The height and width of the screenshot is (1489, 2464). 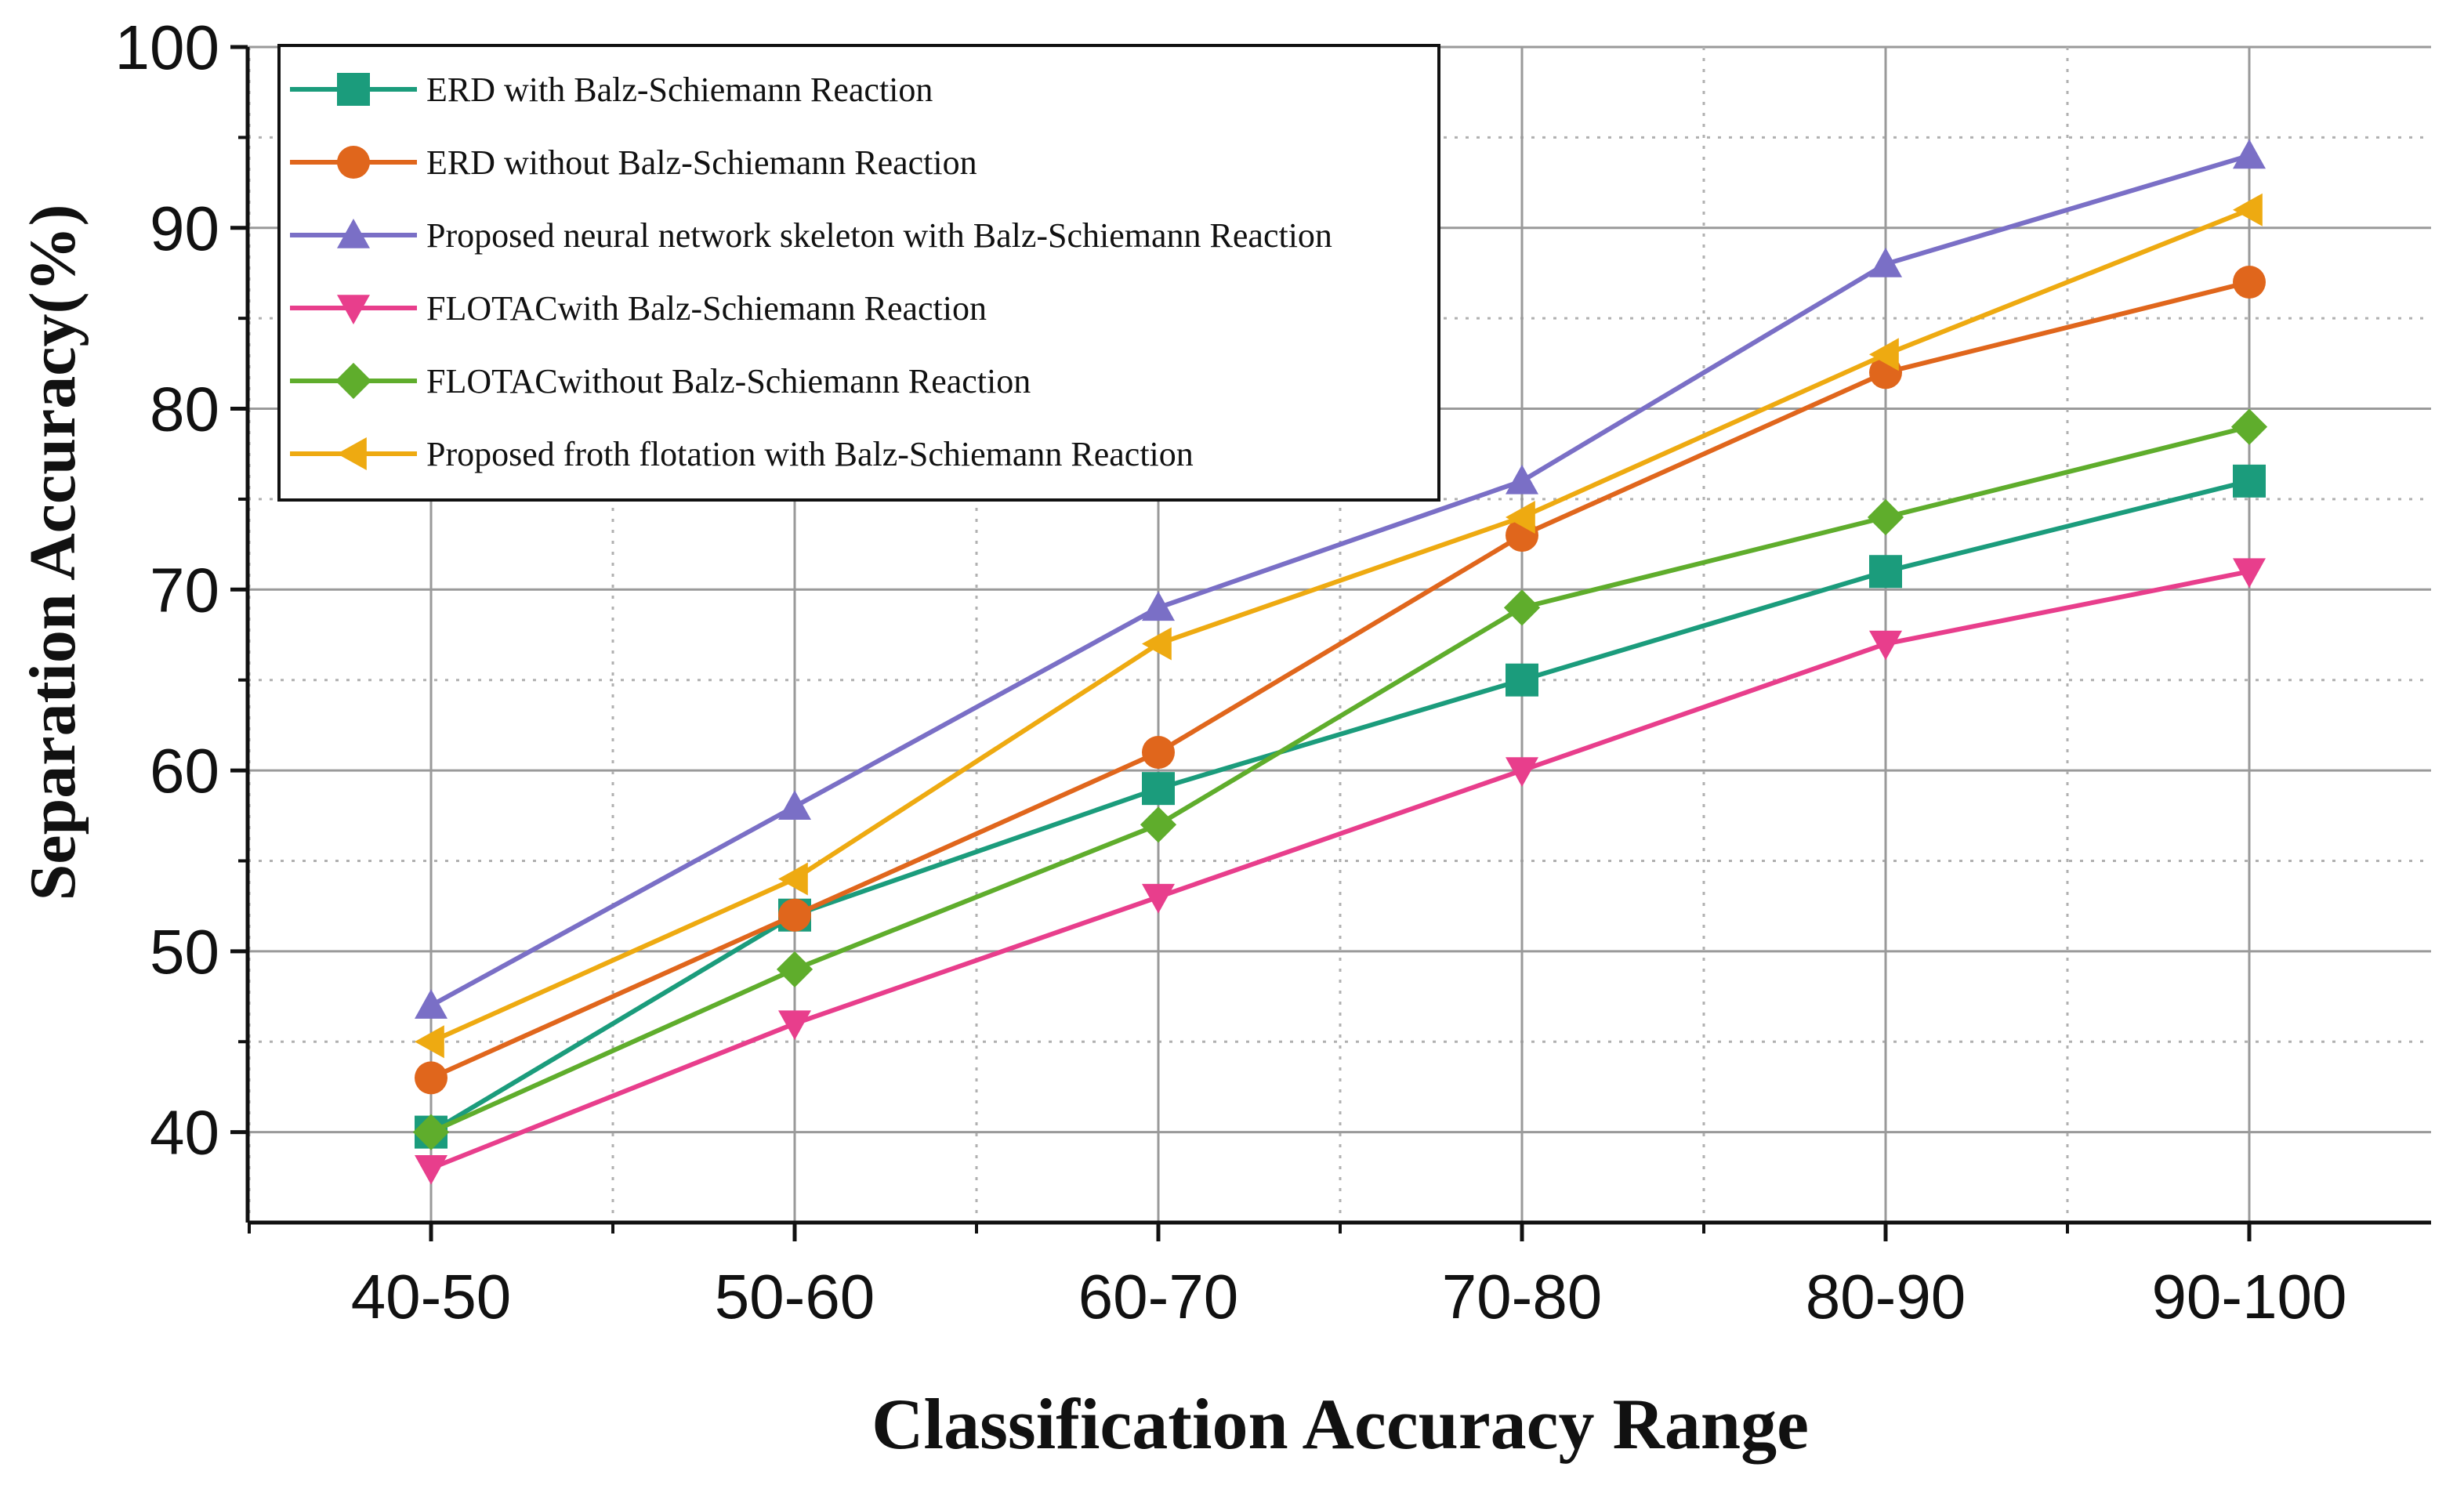 I want to click on legend-entry: FLOTACwithout Balz-Schiemann Reaction, so click(x=660, y=381).